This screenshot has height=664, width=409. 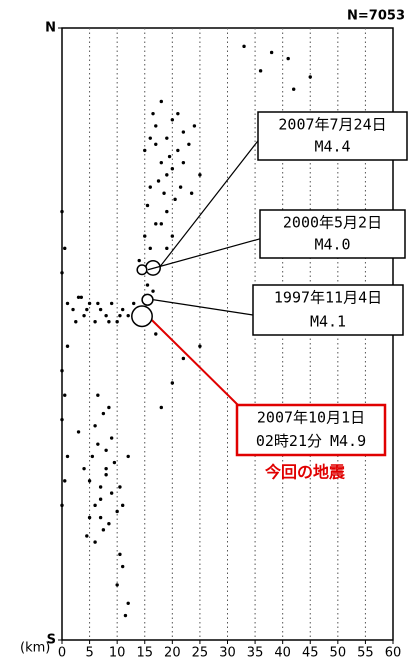 What do you see at coordinates (328, 298) in the screenshot?
I see `event-date: 1997年11月4日` at bounding box center [328, 298].